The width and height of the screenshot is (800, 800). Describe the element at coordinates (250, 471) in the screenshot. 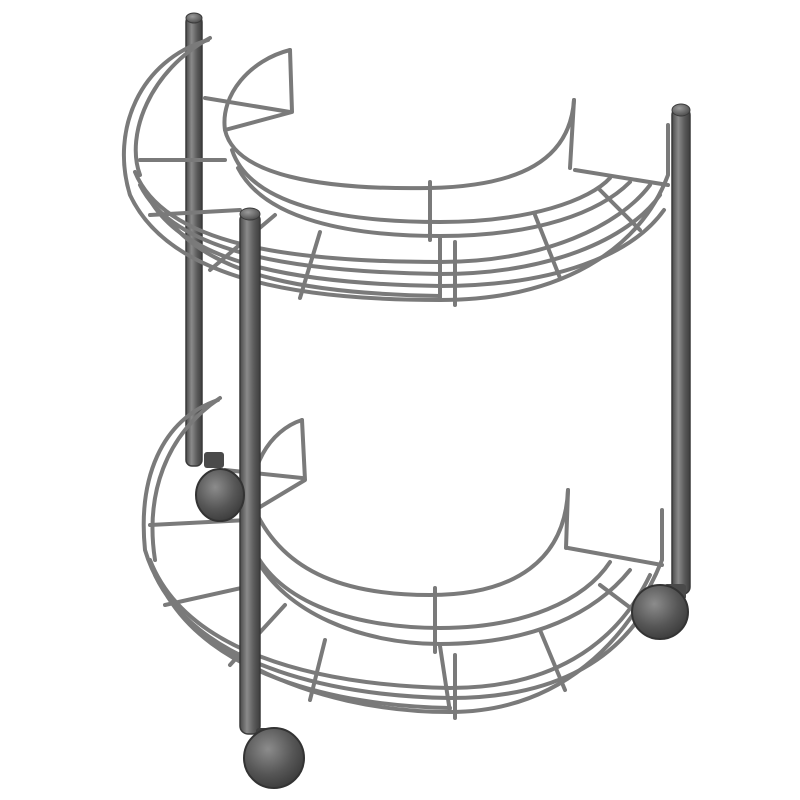

I see `front-post` at that location.